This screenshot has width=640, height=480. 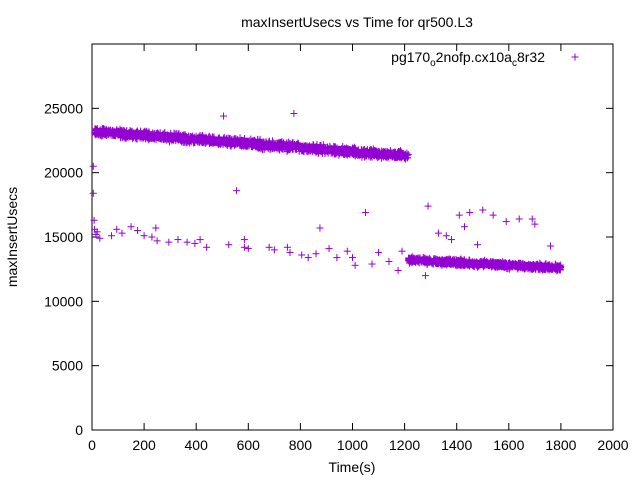 I want to click on x-tick-label: 400, so click(x=197, y=445).